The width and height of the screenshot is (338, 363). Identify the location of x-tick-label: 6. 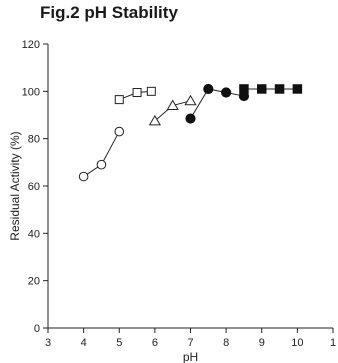
(155, 343).